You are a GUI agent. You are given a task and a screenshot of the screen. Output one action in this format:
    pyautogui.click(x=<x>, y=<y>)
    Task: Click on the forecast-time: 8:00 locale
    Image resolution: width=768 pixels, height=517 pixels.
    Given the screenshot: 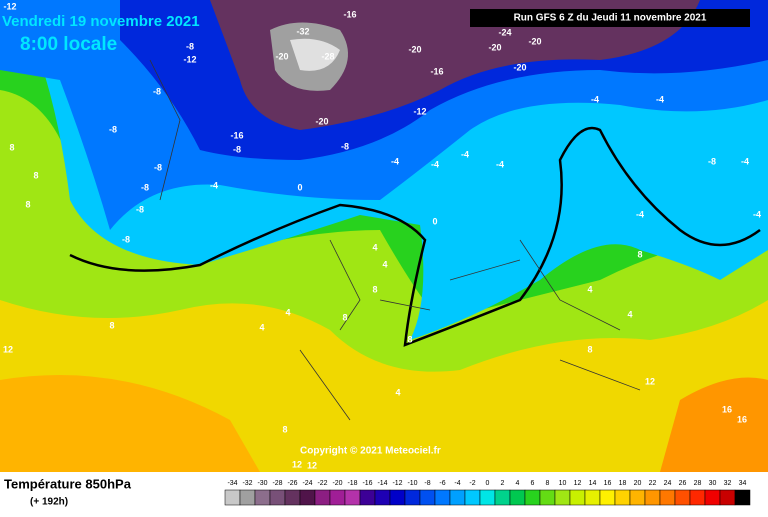 What is the action you would take?
    pyautogui.click(x=68, y=44)
    